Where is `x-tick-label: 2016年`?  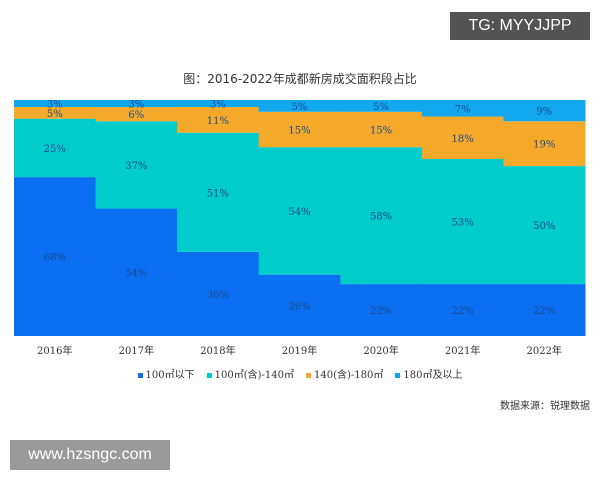
x-tick-label: 2016年 is located at coordinates (54, 350).